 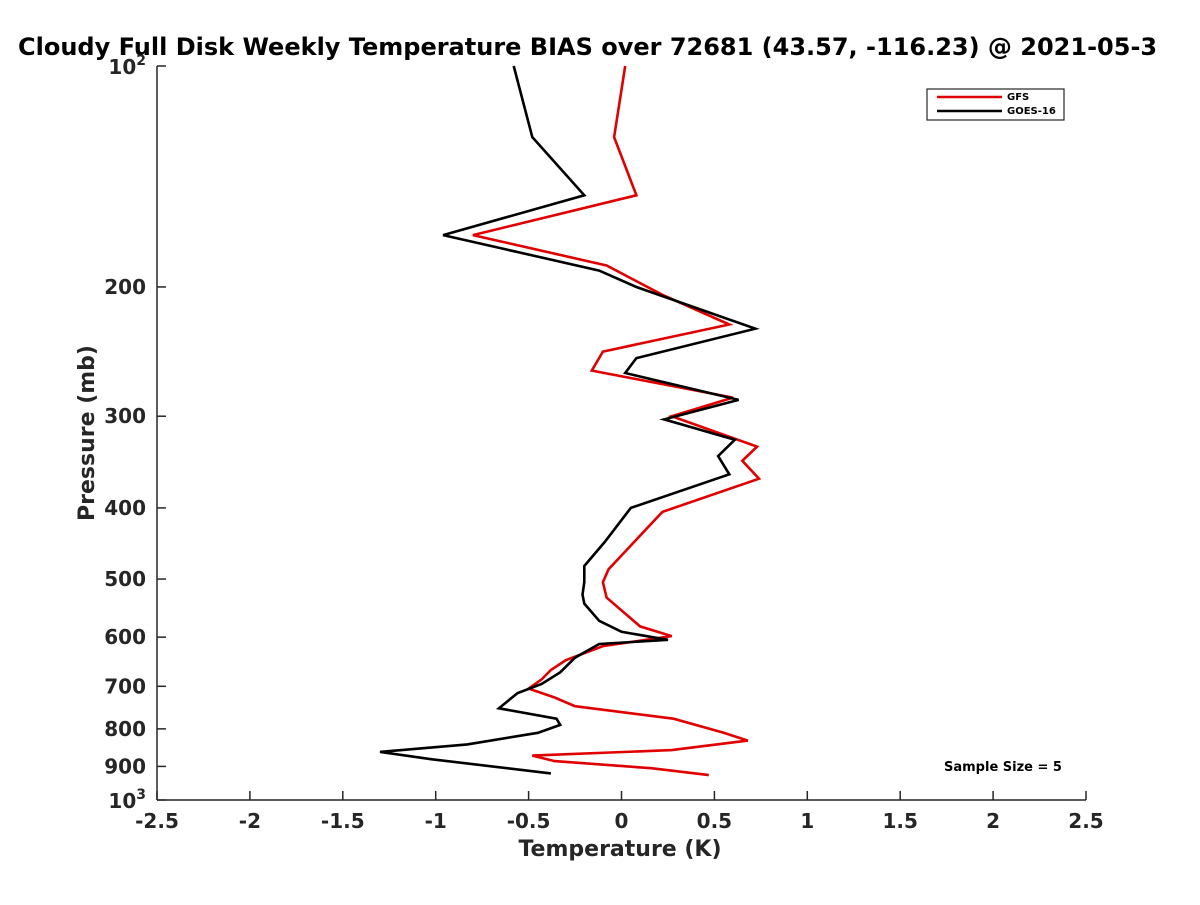 I want to click on y-tick-label-exponent: 2, so click(x=141, y=61).